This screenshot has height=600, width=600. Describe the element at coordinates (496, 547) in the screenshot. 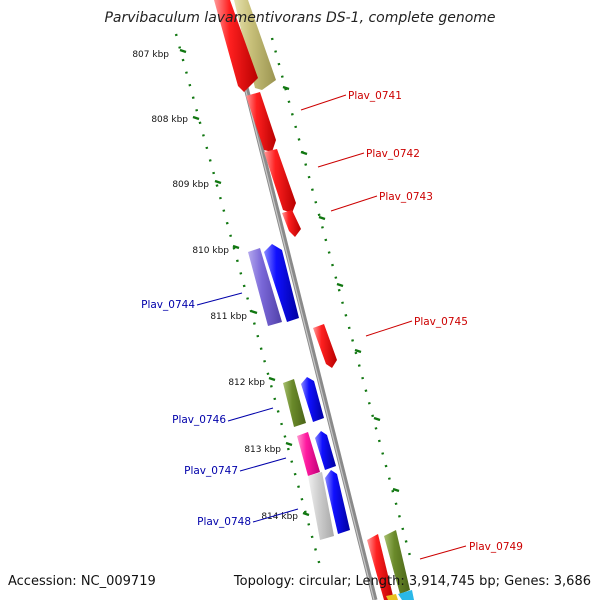

I see `gene-label-plav-0749: Plav_0749` at that location.